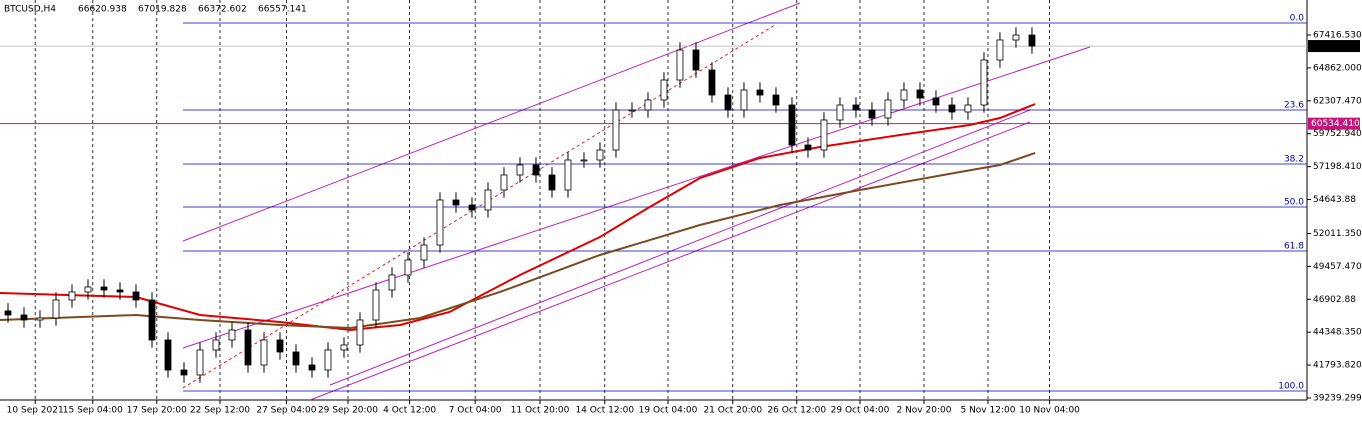 Image resolution: width=1362 pixels, height=426 pixels. What do you see at coordinates (30, 10) in the screenshot?
I see `symbol: BTCUSD,H4` at bounding box center [30, 10].